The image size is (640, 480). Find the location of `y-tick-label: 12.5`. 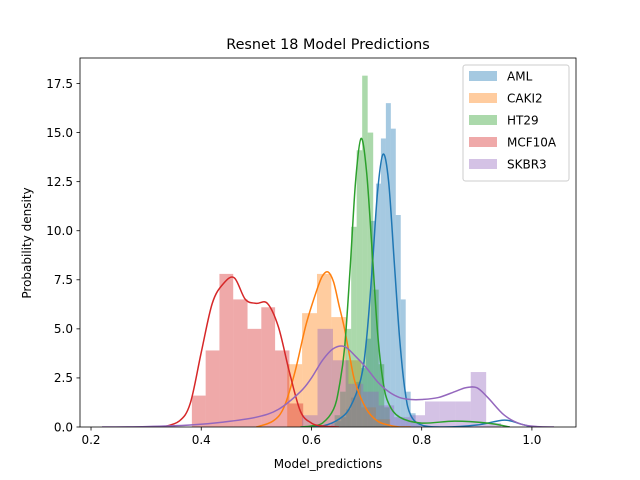

y-tick-label: 12.5 is located at coordinates (59, 182).